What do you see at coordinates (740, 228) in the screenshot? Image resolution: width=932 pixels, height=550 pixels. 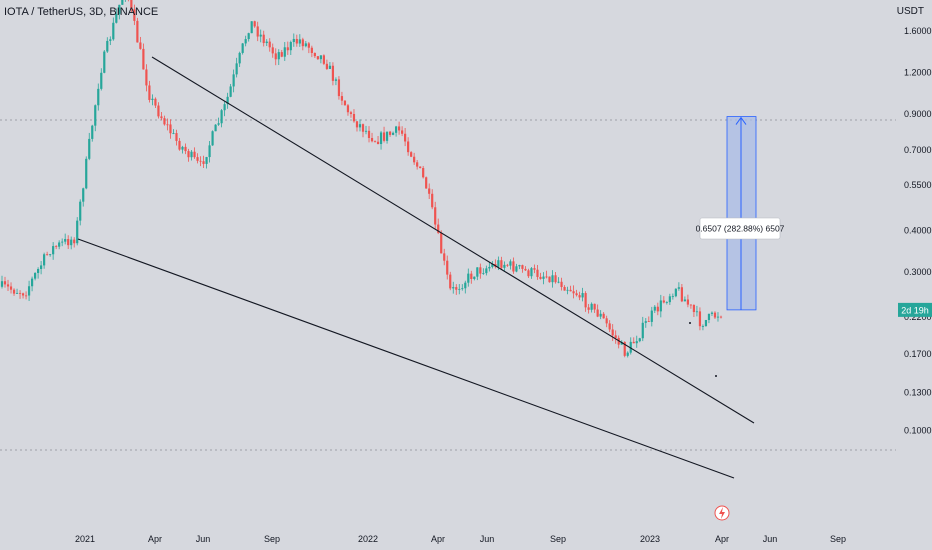 I see `measure-label-box` at bounding box center [740, 228].